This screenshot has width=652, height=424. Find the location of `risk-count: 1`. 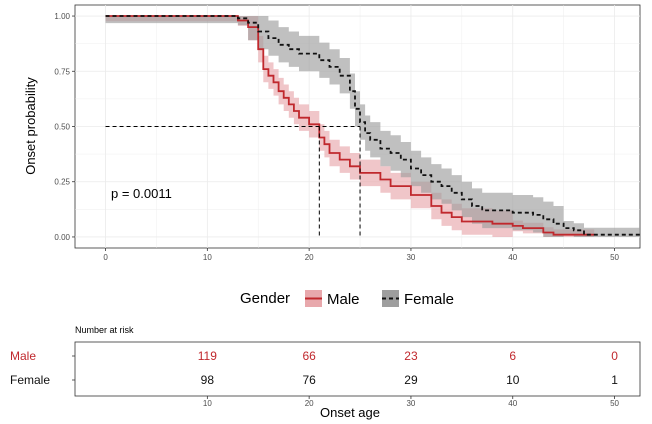

risk-count: 1 is located at coordinates (614, 380).